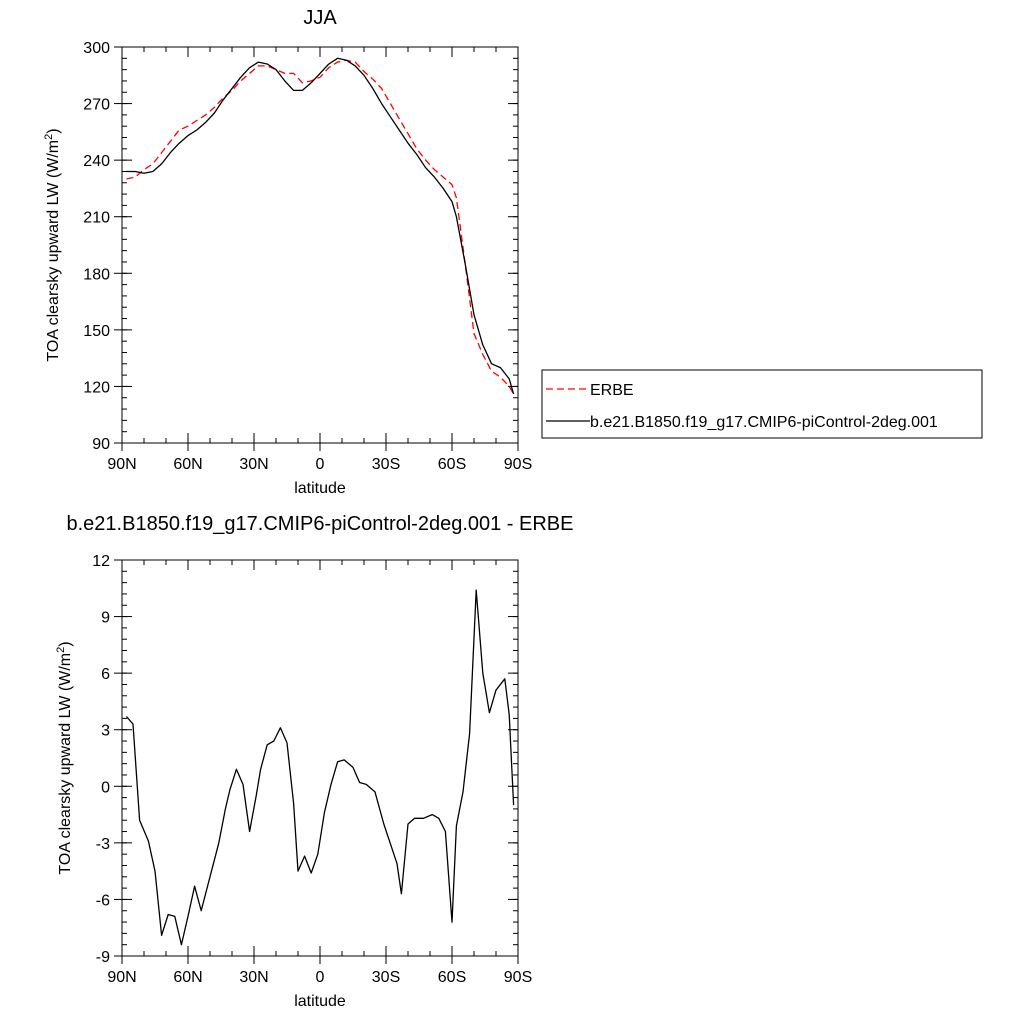 Image resolution: width=1024 pixels, height=1024 pixels. What do you see at coordinates (105, 674) in the screenshot?
I see `y-tick-label: 6` at bounding box center [105, 674].